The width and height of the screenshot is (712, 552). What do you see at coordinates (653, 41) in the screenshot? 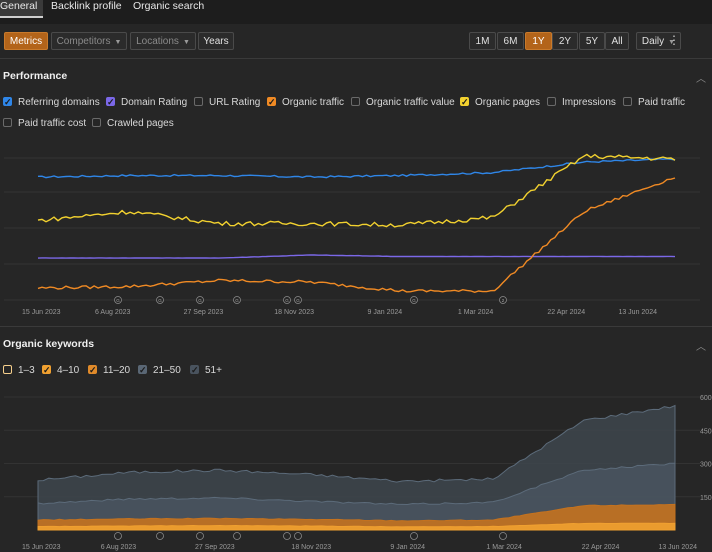
I see `interval-label: Daily` at bounding box center [653, 41].